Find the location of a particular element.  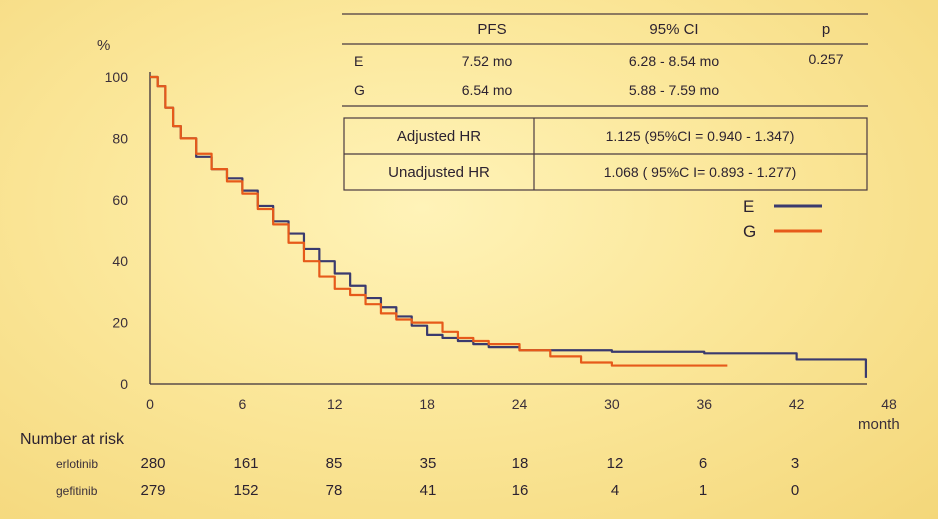

legend-label: G is located at coordinates (749, 231).